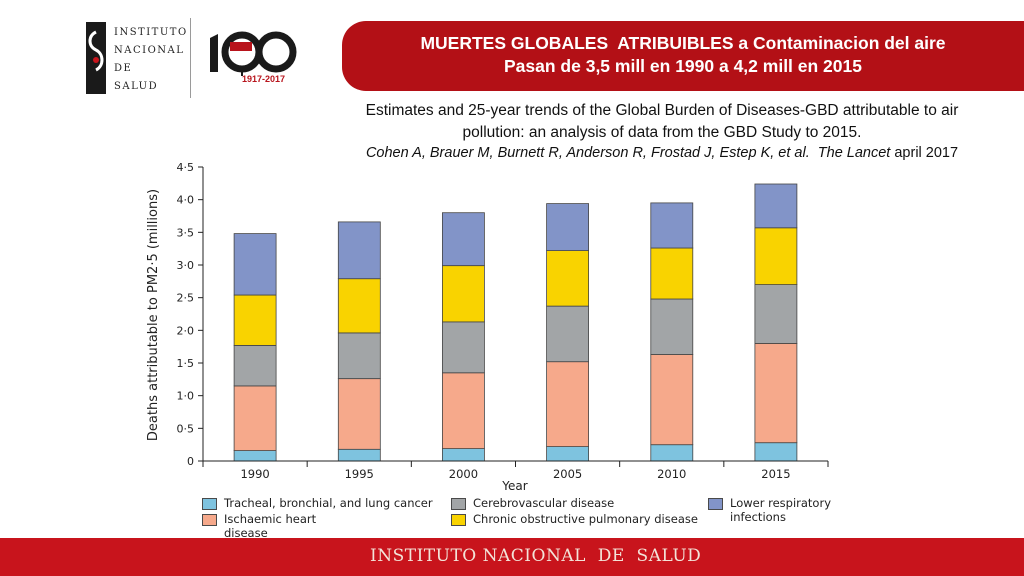  Describe the element at coordinates (776, 452) in the screenshot. I see `bar-segment-2015-s0` at that location.